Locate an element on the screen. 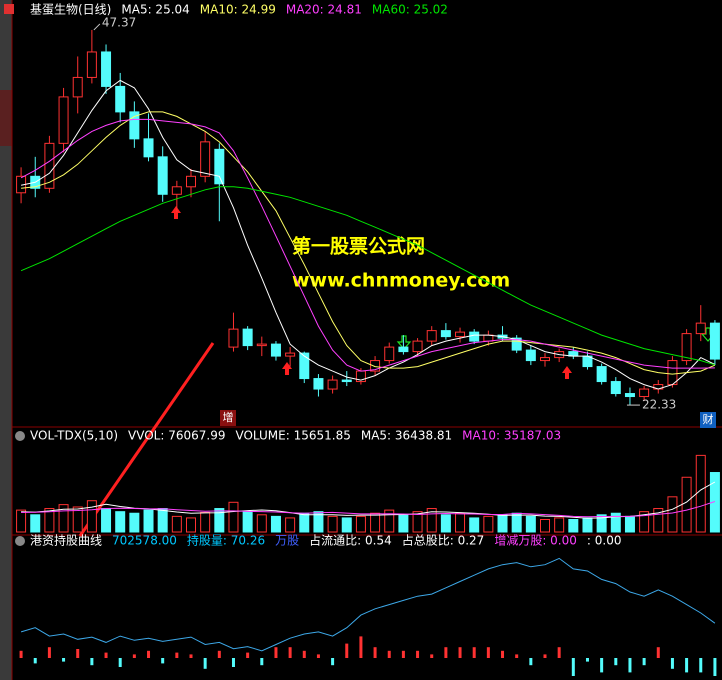 This screenshot has width=722, height=680. legend-label: VOLUME: 15651.85 is located at coordinates (292, 436).